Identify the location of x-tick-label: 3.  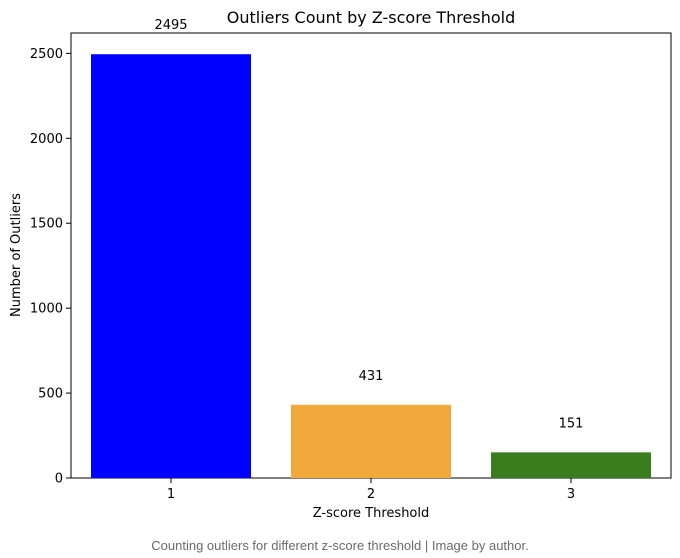
(571, 494).